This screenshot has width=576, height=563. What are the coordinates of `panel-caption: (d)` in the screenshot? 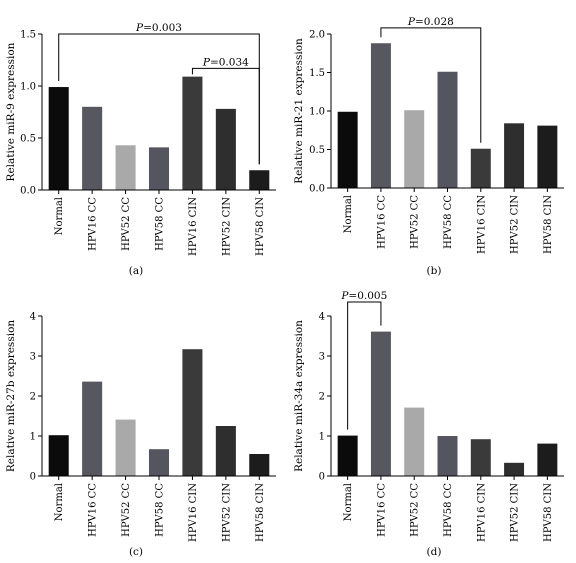 It's located at (434, 552).